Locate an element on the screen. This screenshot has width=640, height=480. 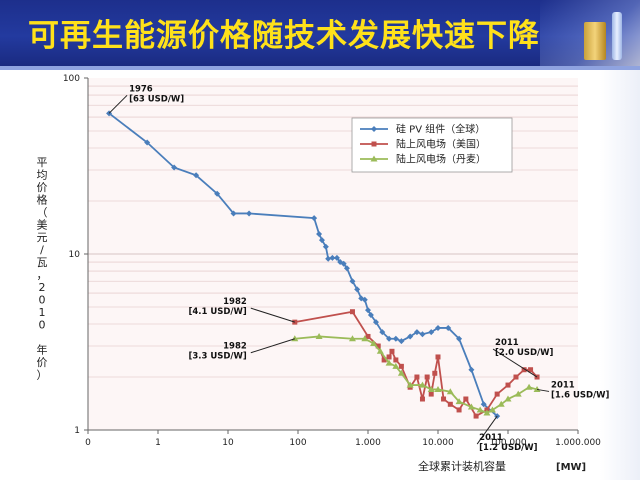
y-axis-label-char: 价 is located at coordinates (42, 187).